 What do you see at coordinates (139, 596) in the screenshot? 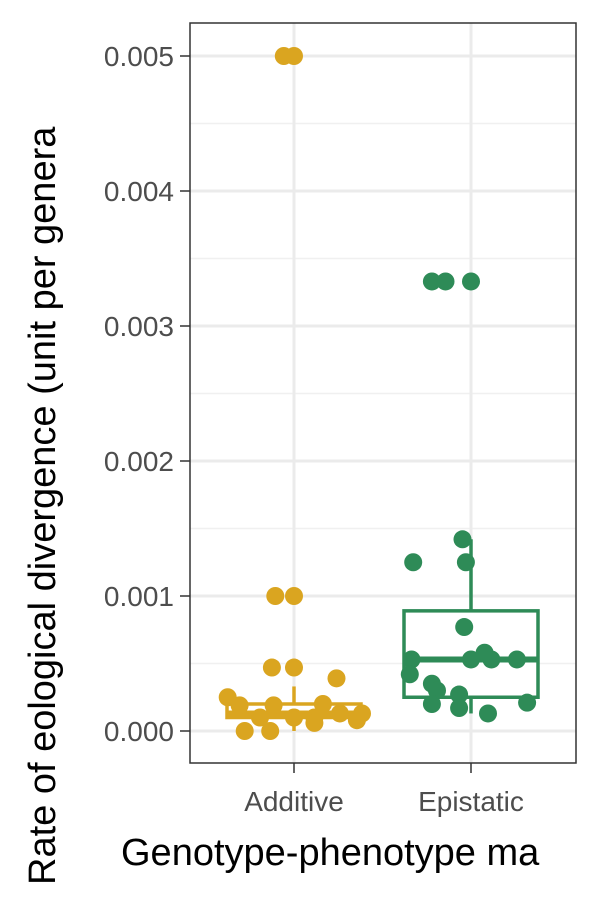
I see `y-tick-label: 0.001` at bounding box center [139, 596].